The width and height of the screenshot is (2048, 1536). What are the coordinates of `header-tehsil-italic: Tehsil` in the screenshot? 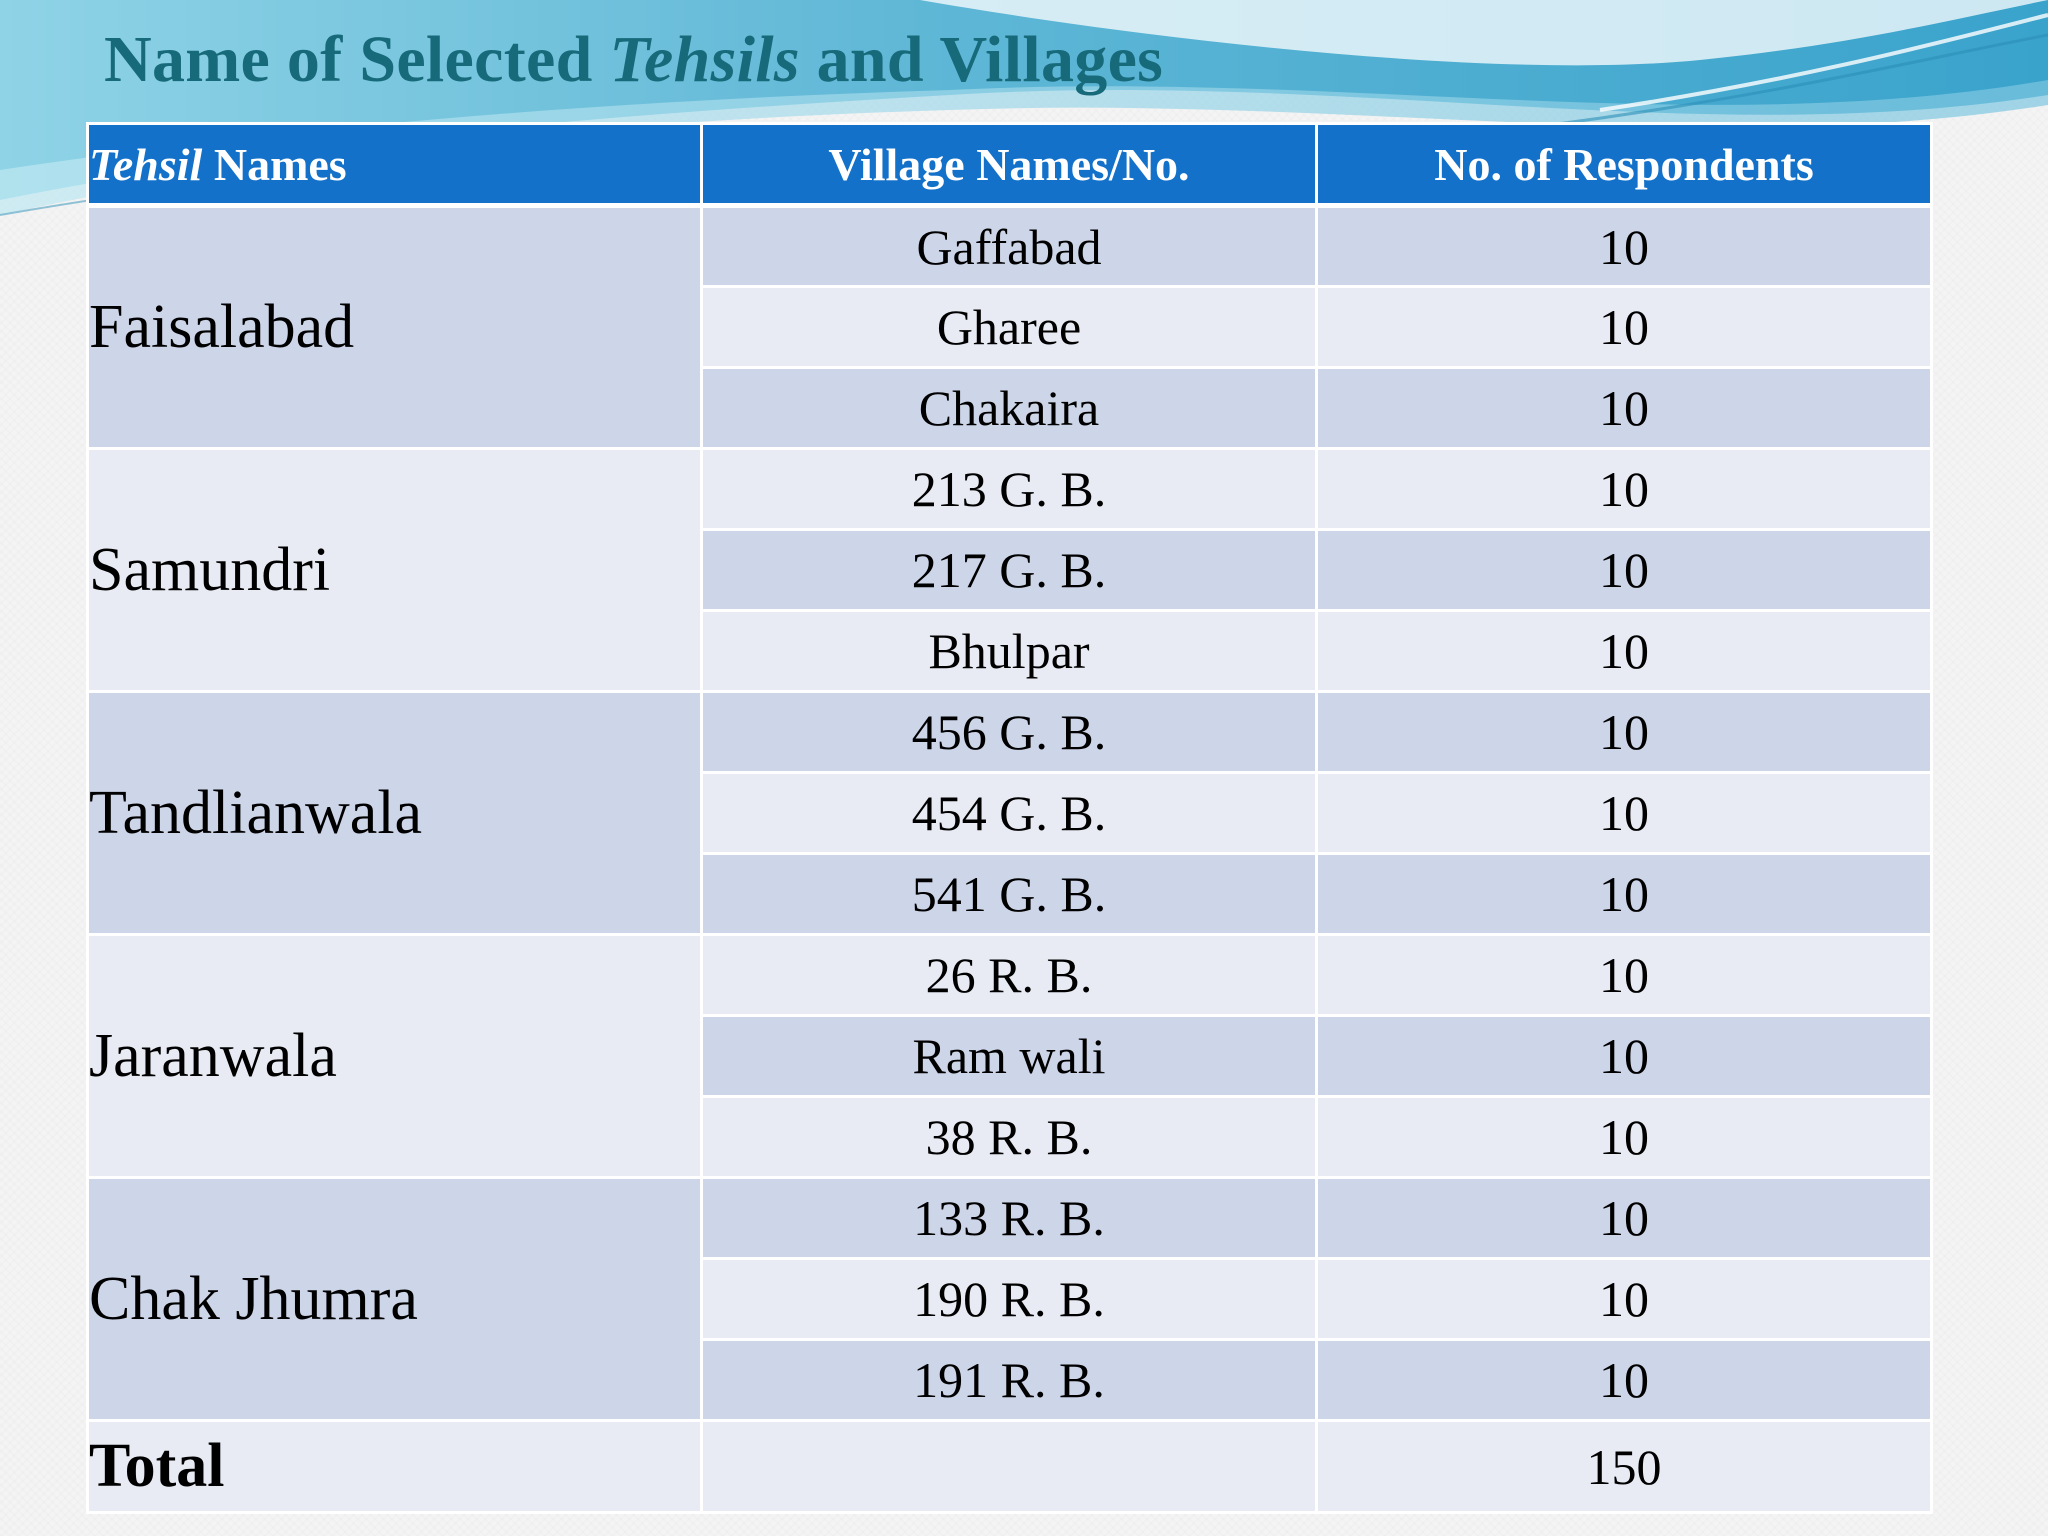 It's located at (146, 164).